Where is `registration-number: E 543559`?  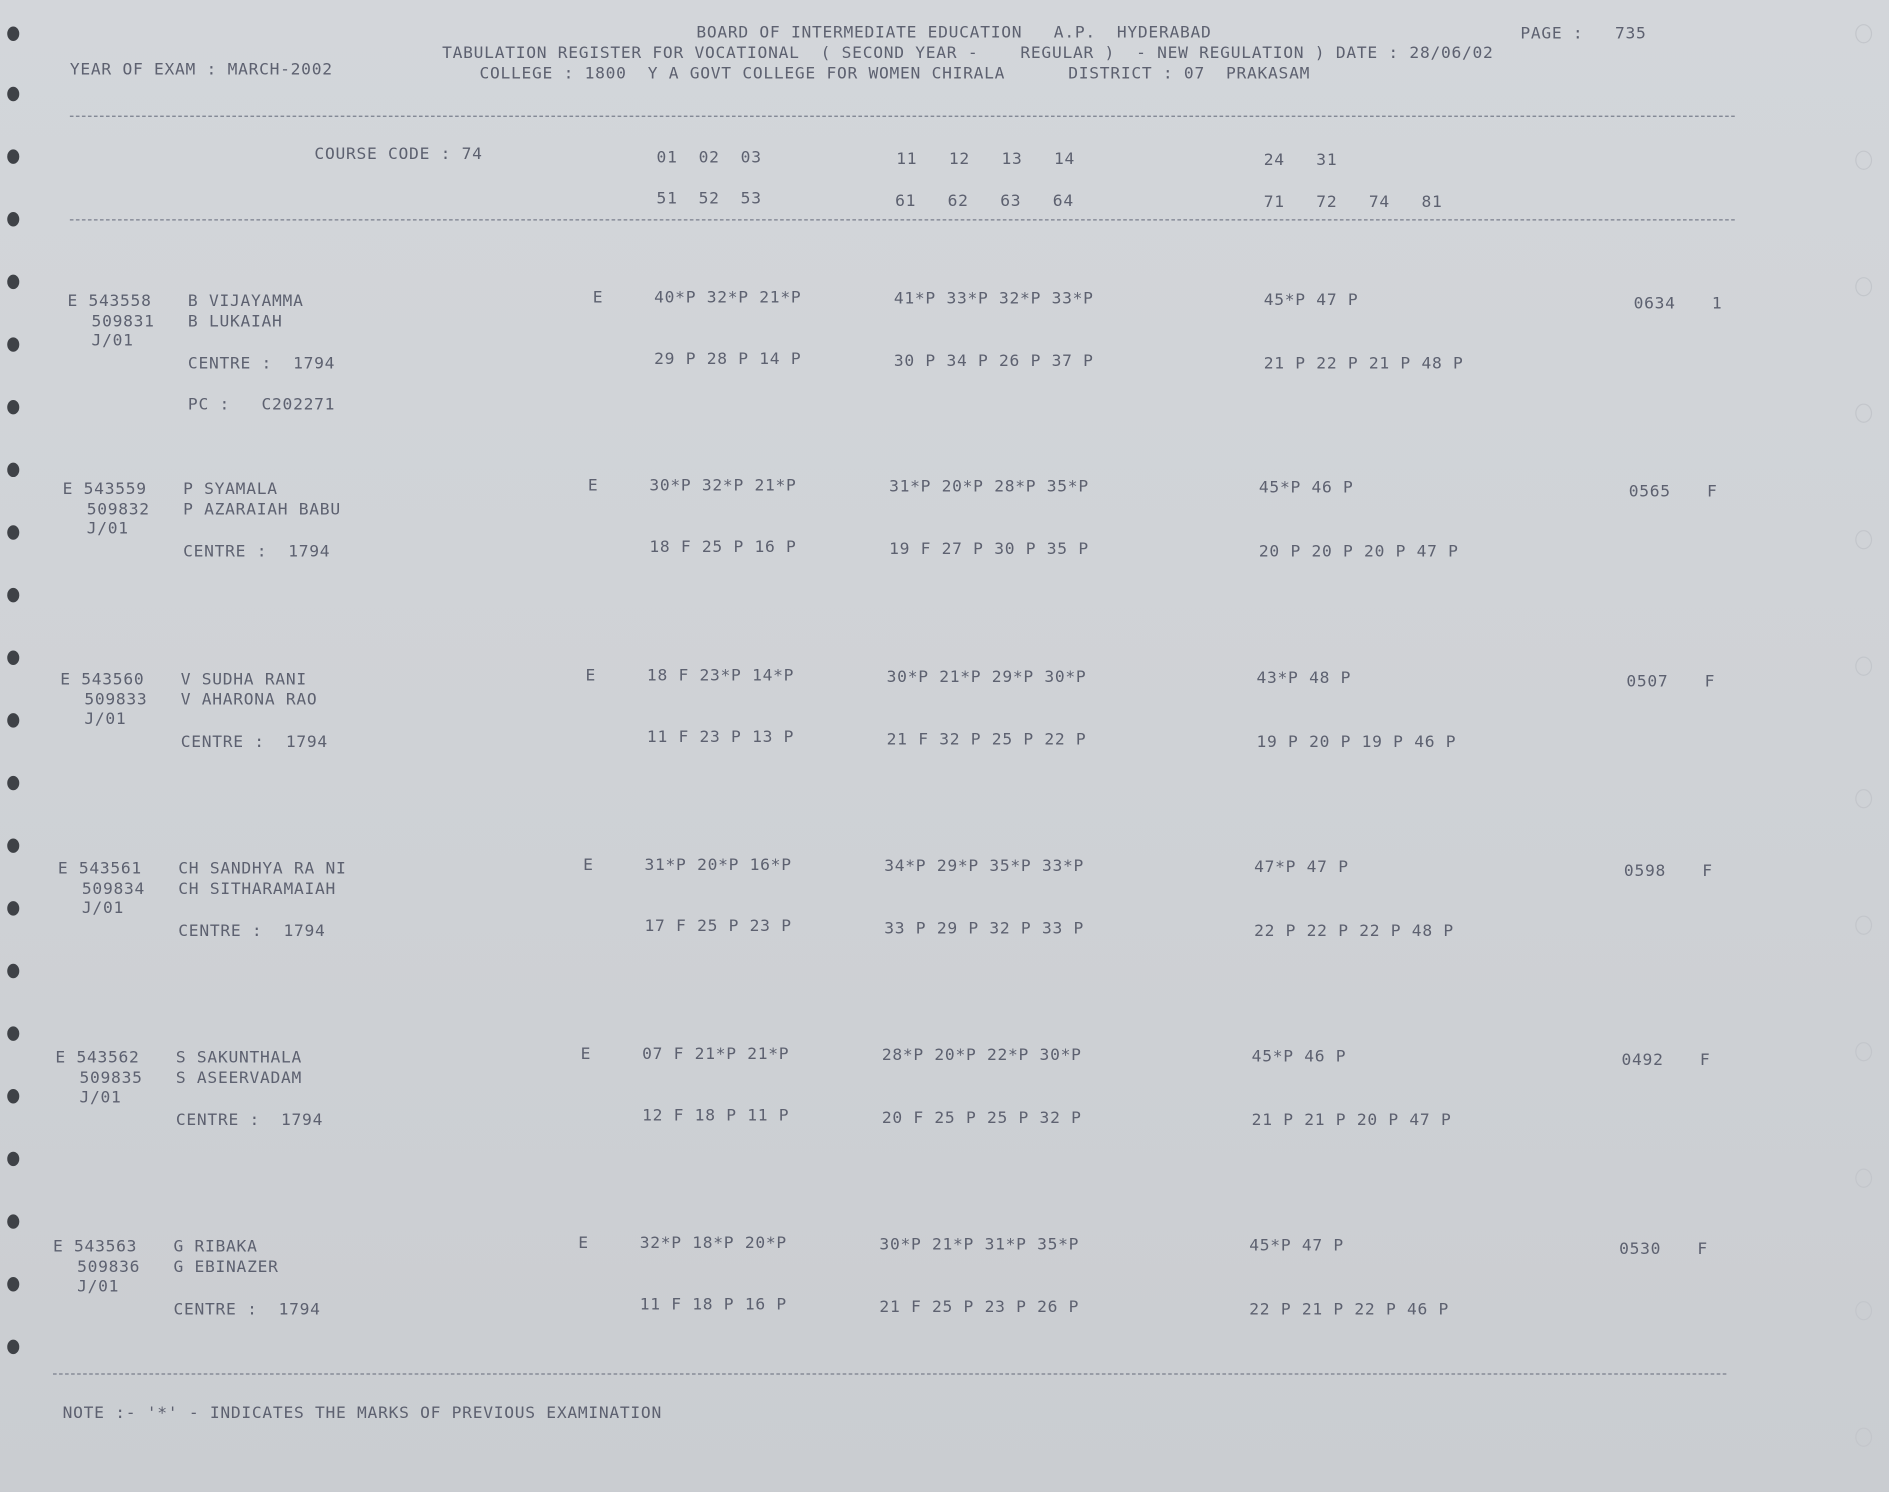
registration-number: E 543559 is located at coordinates (104, 489).